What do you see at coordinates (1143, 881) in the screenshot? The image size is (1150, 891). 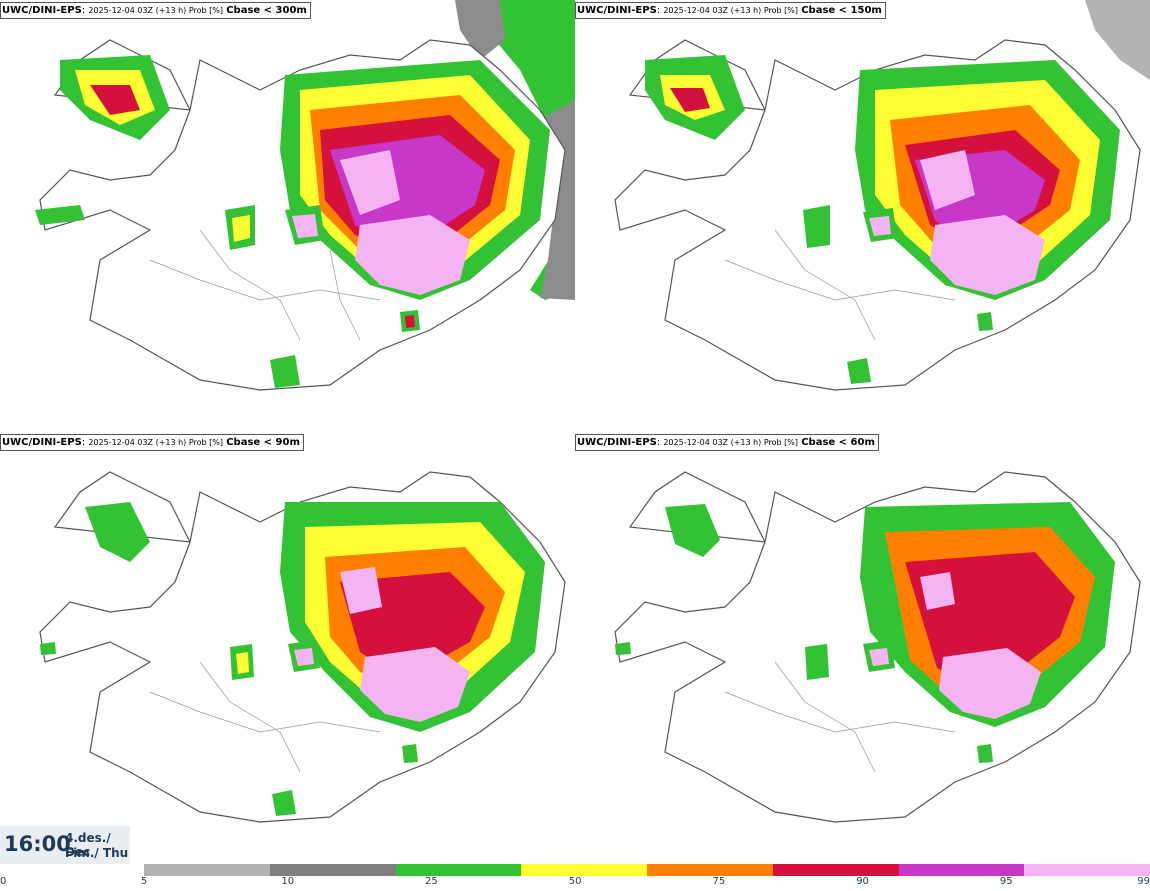 I see `colorbar-tick-label: 99` at bounding box center [1143, 881].